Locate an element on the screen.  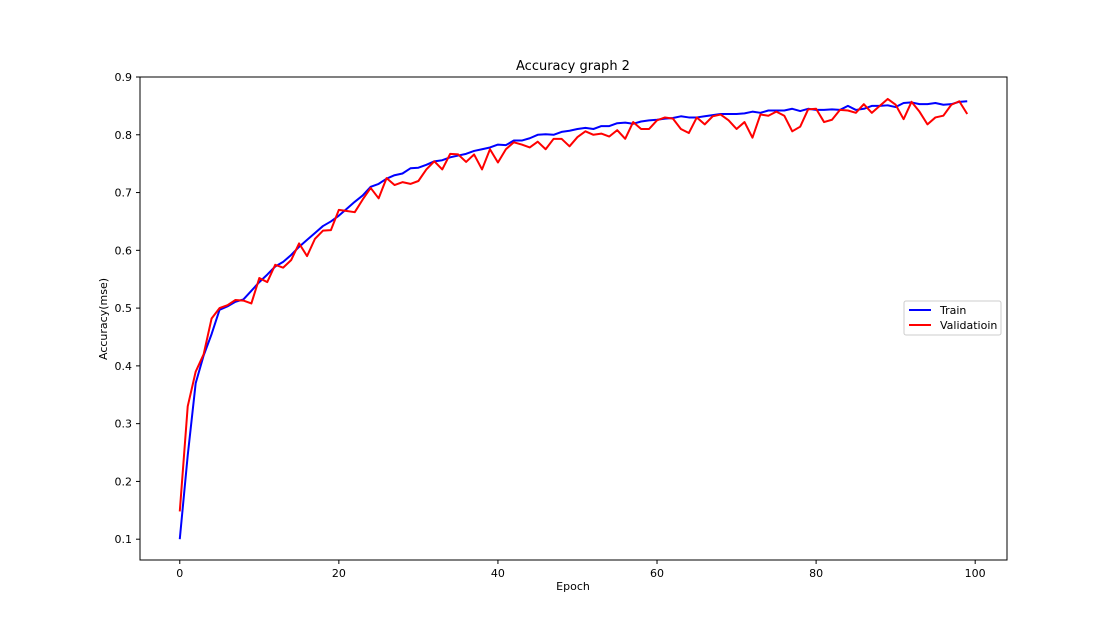
x-tick-label: 80 is located at coordinates (816, 573).